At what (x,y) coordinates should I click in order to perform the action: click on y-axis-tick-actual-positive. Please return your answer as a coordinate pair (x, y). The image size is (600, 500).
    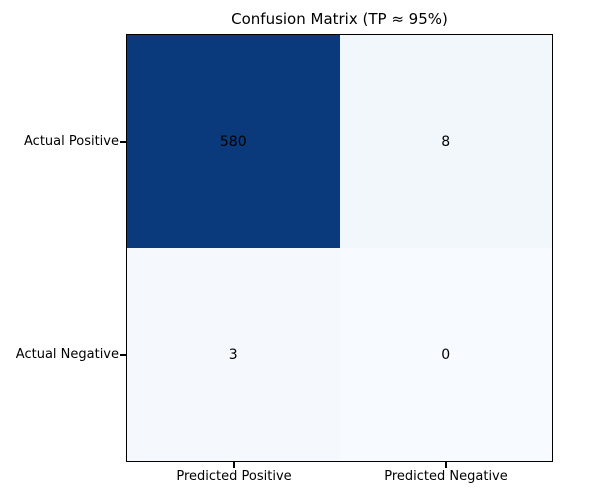
    Looking at the image, I should click on (123, 142).